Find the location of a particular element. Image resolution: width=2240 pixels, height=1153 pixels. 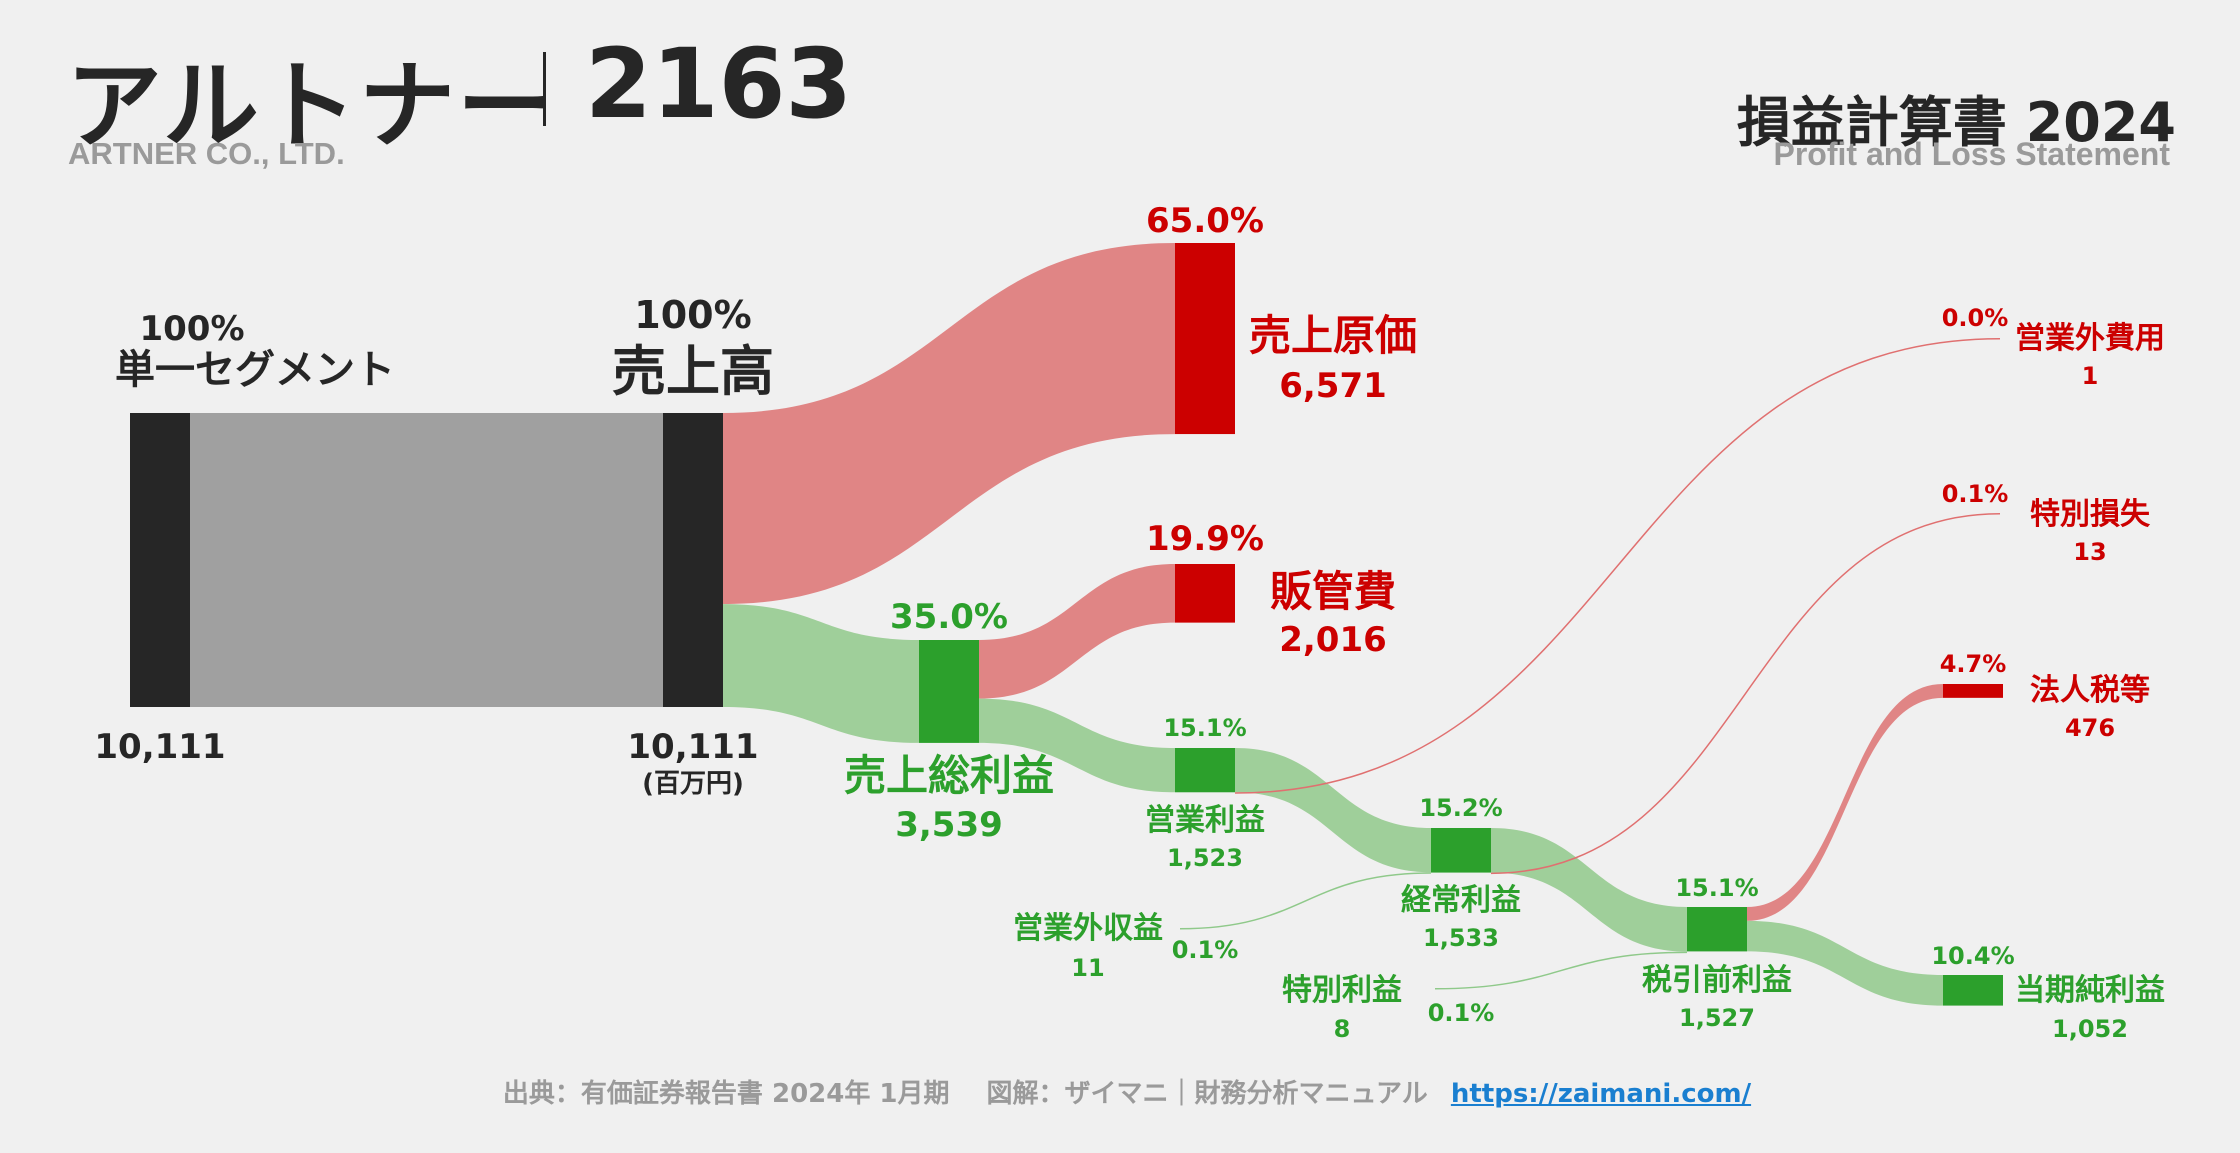

node-label-pretax: 税引前利益 is located at coordinates (1717, 980).